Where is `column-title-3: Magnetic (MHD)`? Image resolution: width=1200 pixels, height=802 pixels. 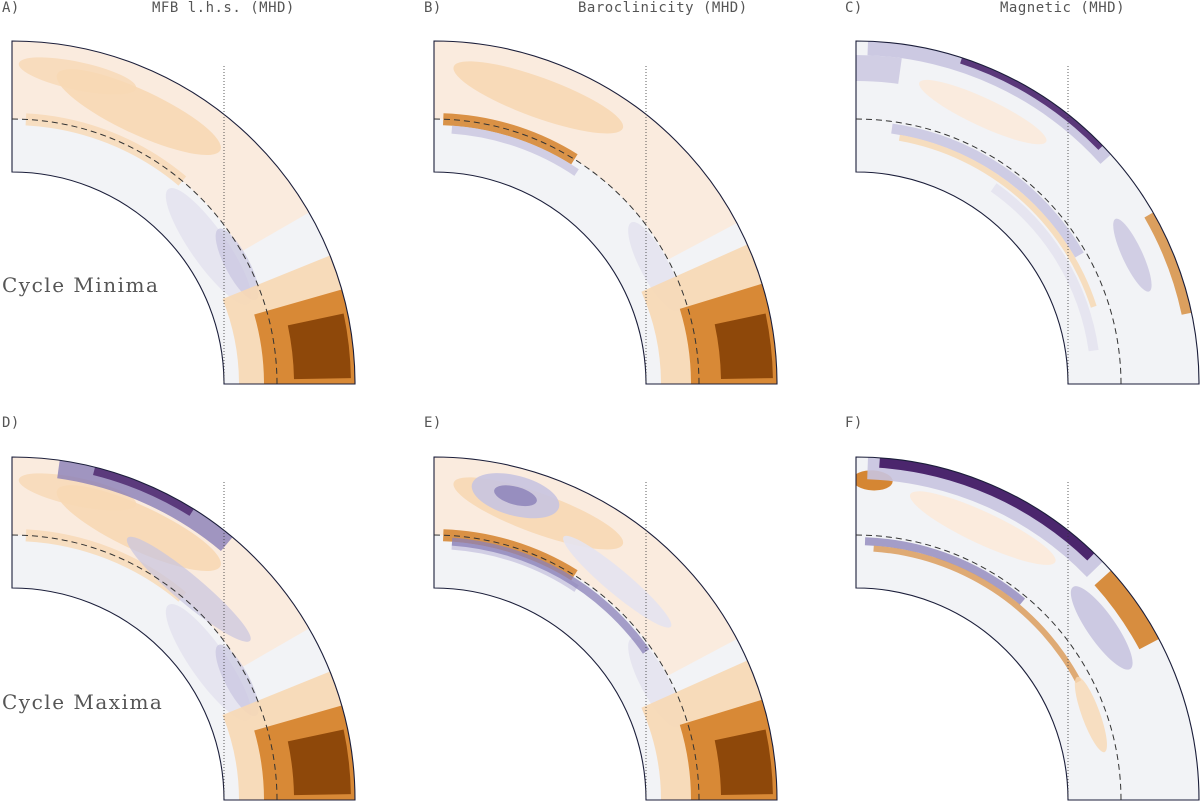 column-title-3: Magnetic (MHD) is located at coordinates (1063, 8).